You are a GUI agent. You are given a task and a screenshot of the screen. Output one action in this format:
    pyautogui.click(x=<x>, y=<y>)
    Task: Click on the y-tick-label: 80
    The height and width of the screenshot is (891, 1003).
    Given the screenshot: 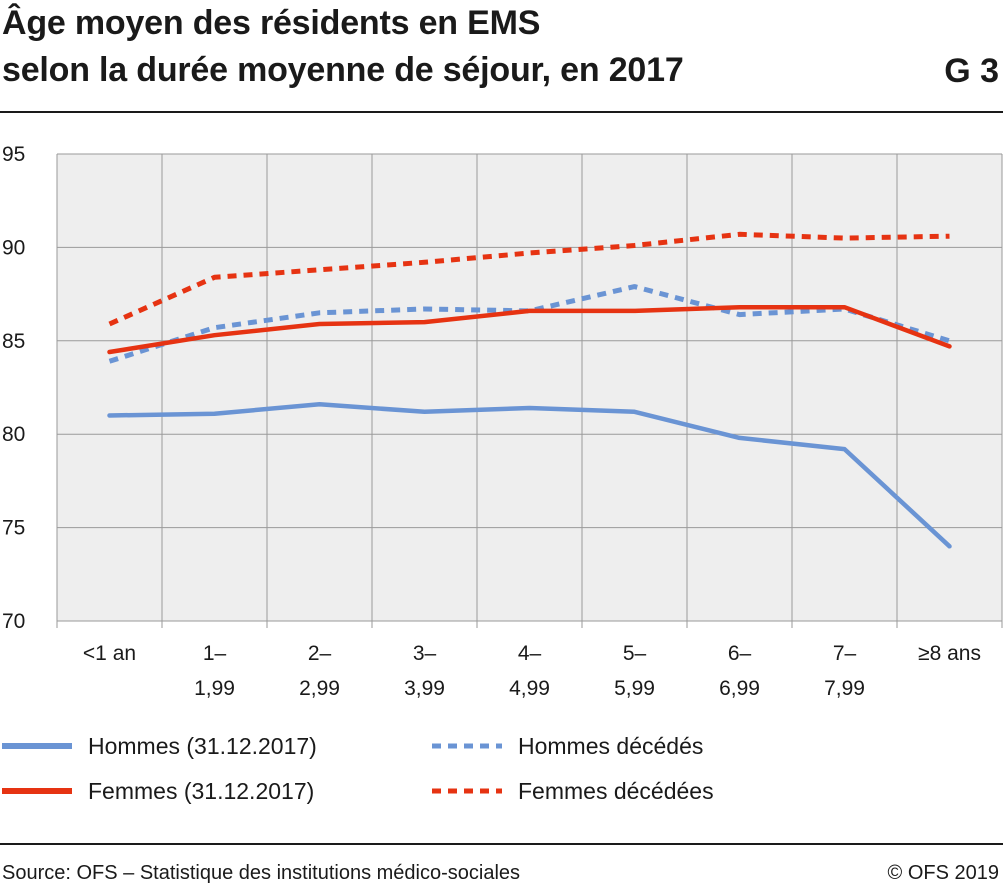 What is the action you would take?
    pyautogui.click(x=13, y=434)
    